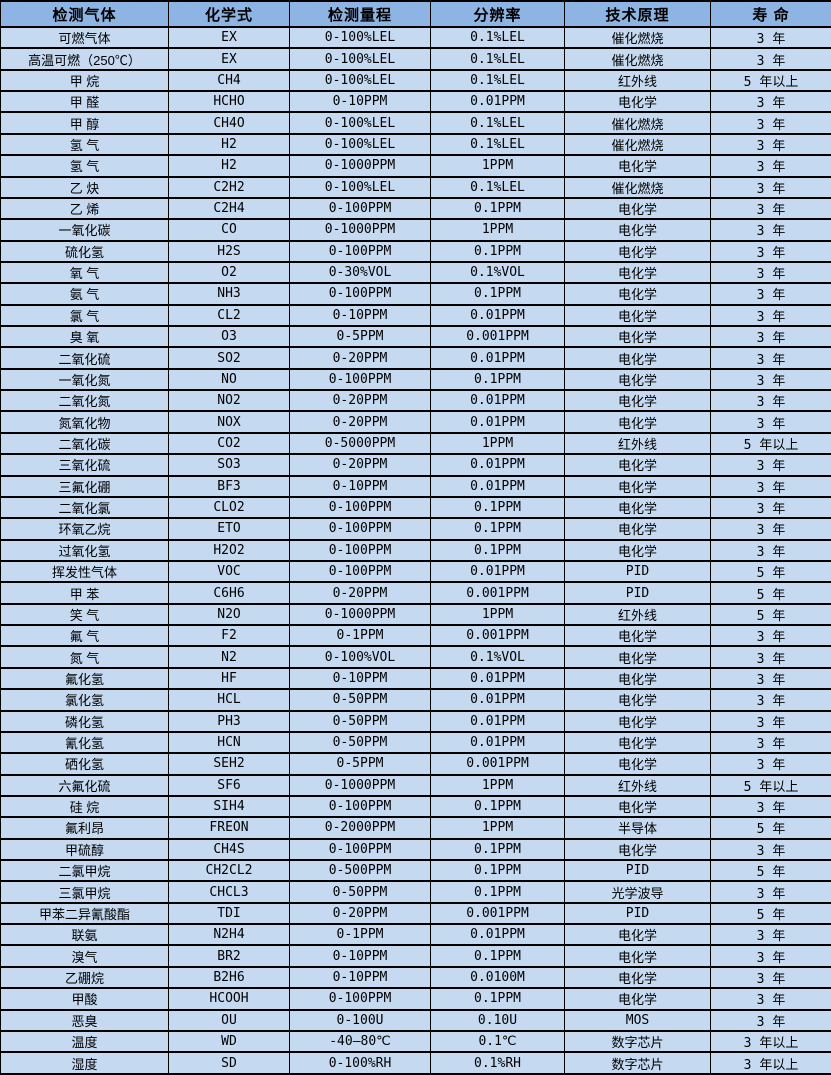 This screenshot has height=1075, width=831. What do you see at coordinates (415, 401) in the screenshot?
I see `table-row: 二氧化氮 NO2 0-20PPM 0.01PPM 电化学 3 年` at bounding box center [415, 401].